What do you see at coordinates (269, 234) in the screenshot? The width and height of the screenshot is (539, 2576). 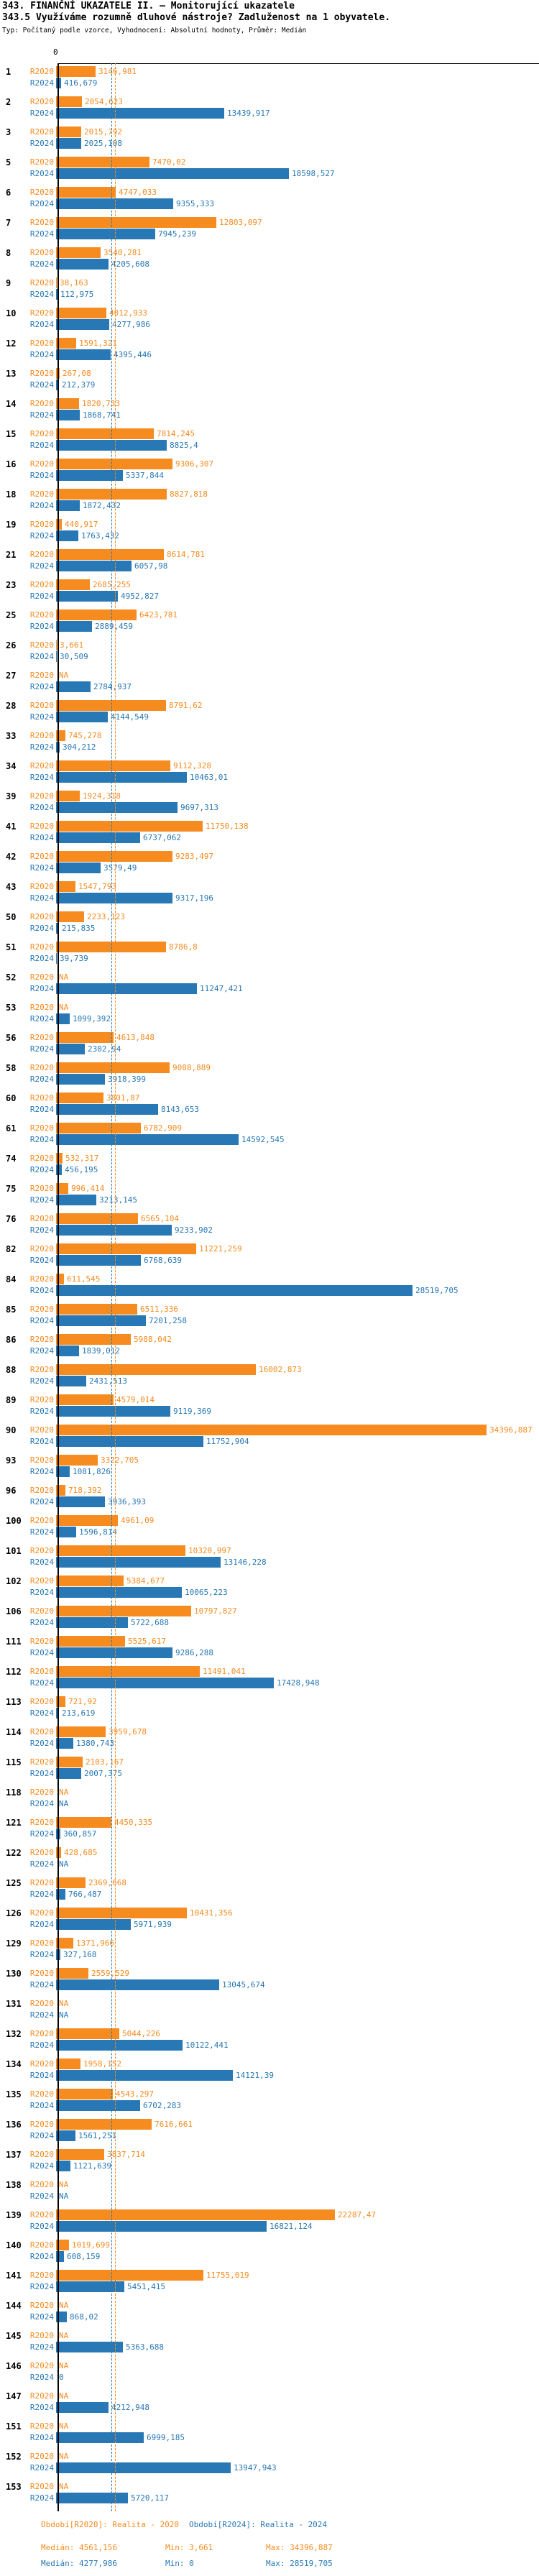 I see `bar-line-r2024: R2024 7945,239` at bounding box center [269, 234].